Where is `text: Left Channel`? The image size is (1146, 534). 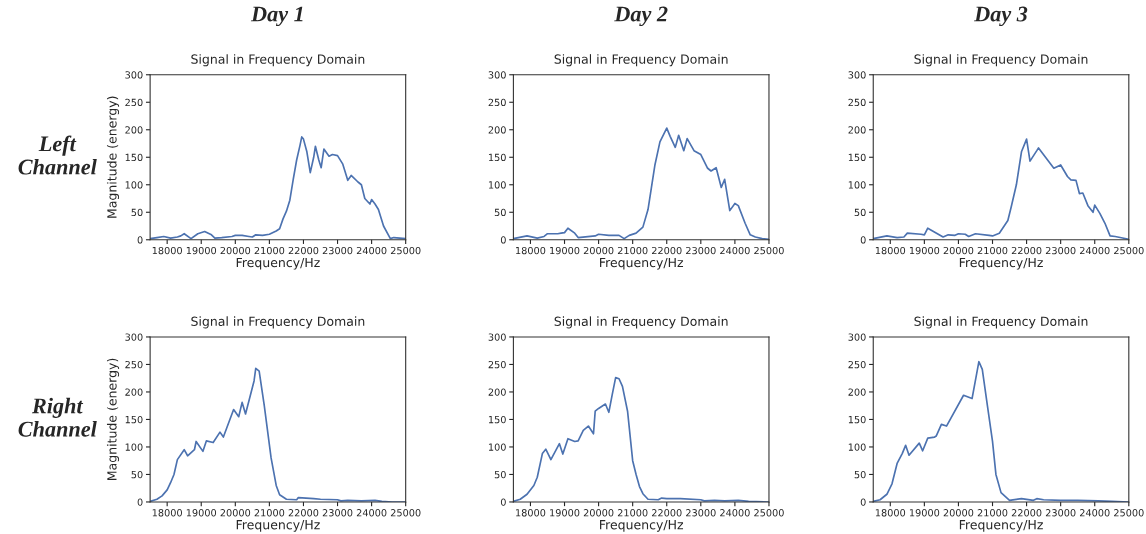
text: Left Channel is located at coordinates (57, 155).